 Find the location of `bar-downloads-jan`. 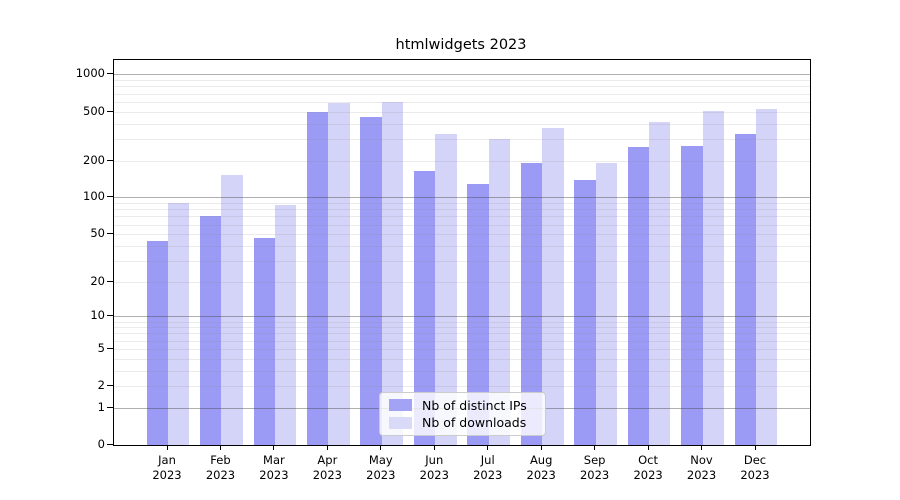

bar-downloads-jan is located at coordinates (179, 324).